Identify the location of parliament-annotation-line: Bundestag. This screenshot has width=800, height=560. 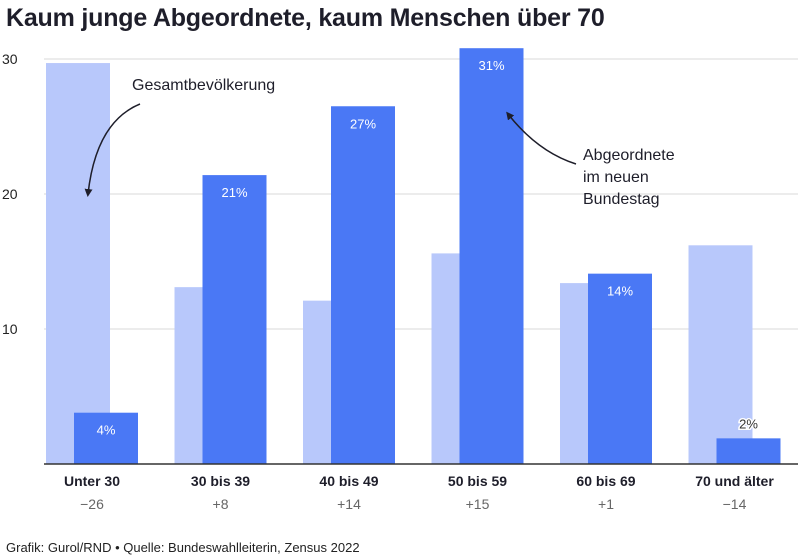
(621, 199).